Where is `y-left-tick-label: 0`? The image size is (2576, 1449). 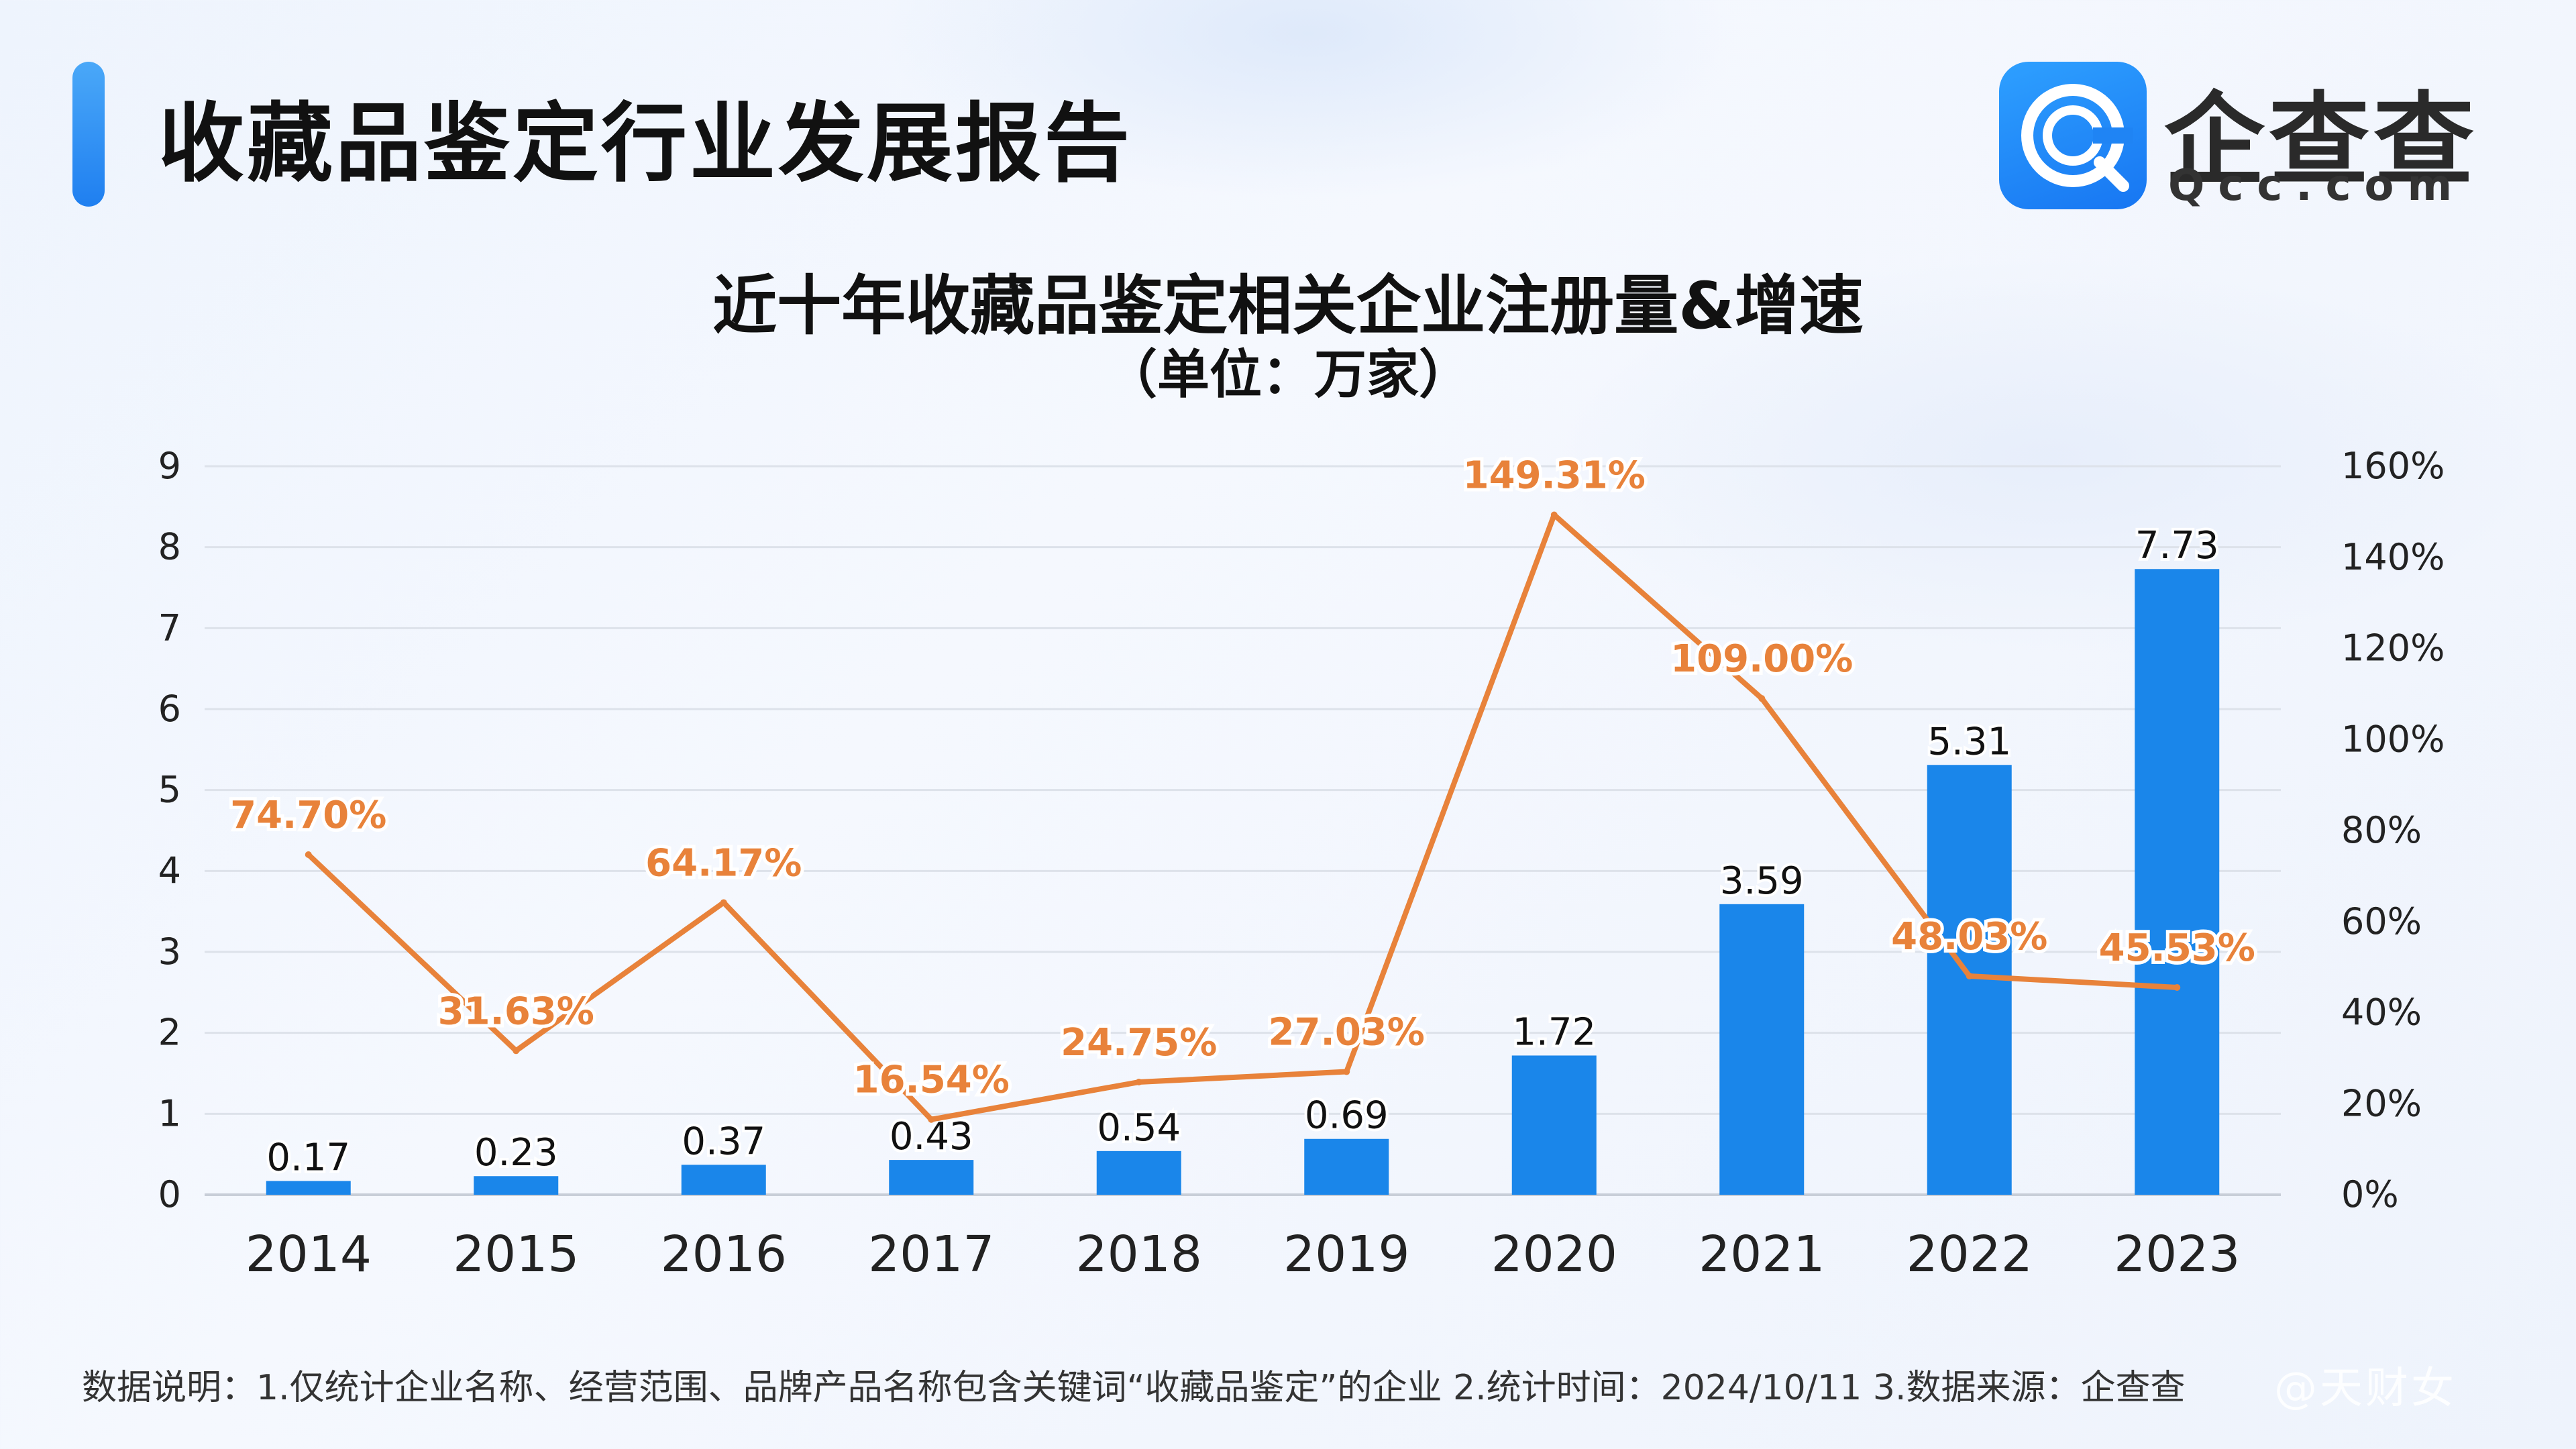
y-left-tick-label: 0 is located at coordinates (169, 1194).